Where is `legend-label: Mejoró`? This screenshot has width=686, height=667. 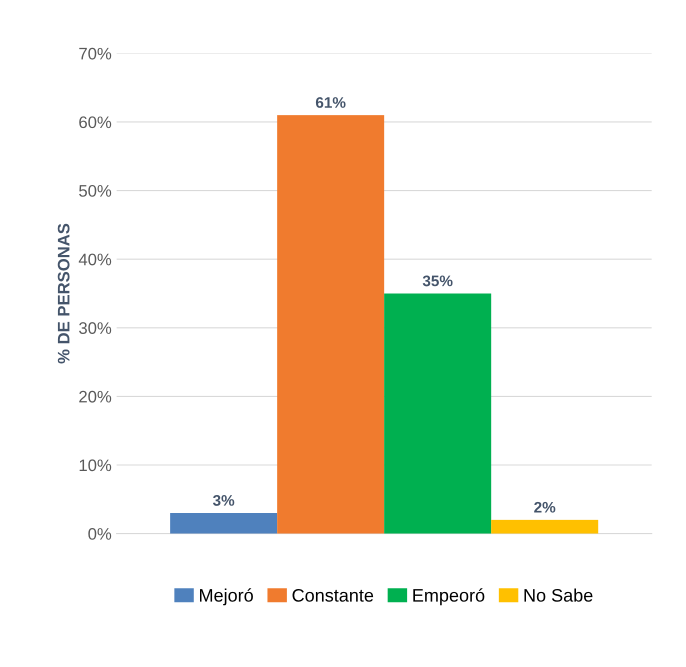 legend-label: Mejoró is located at coordinates (226, 597).